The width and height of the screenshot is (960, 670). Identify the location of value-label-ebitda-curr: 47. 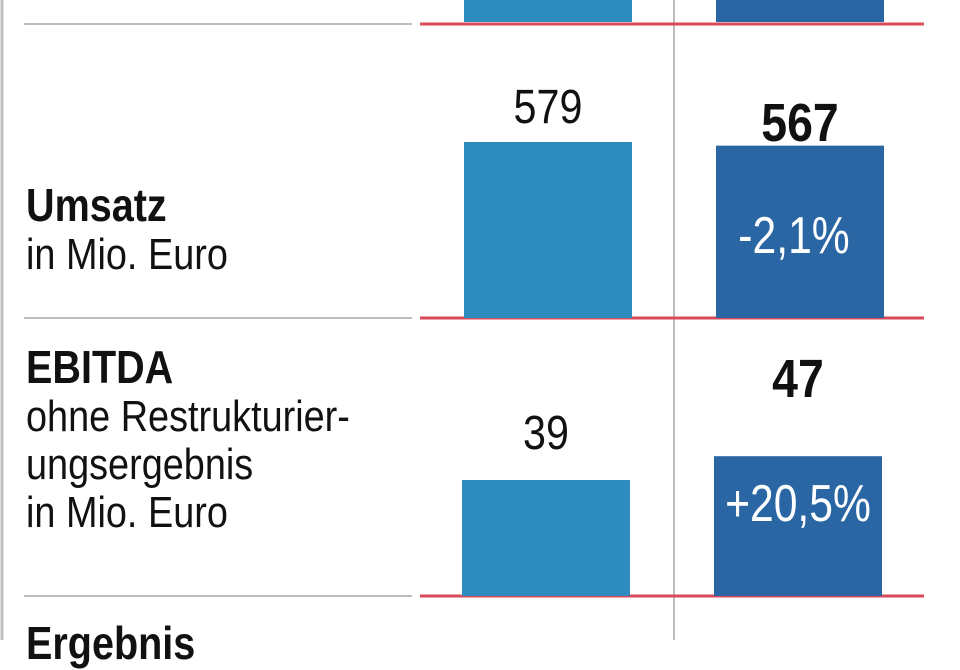
(798, 379).